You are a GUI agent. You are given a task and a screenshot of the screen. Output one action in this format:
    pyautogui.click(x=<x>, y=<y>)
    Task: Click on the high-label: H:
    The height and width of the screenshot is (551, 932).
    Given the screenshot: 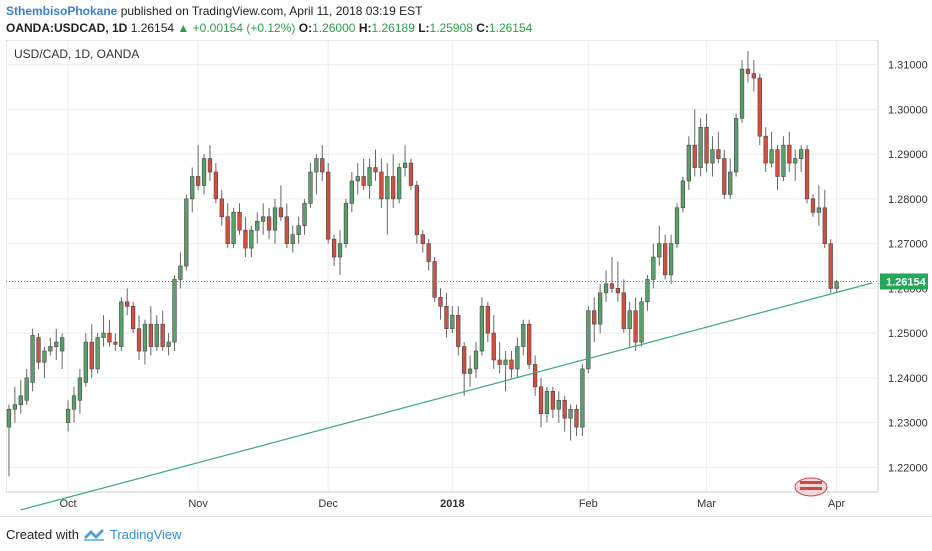 What is the action you would take?
    pyautogui.click(x=365, y=28)
    